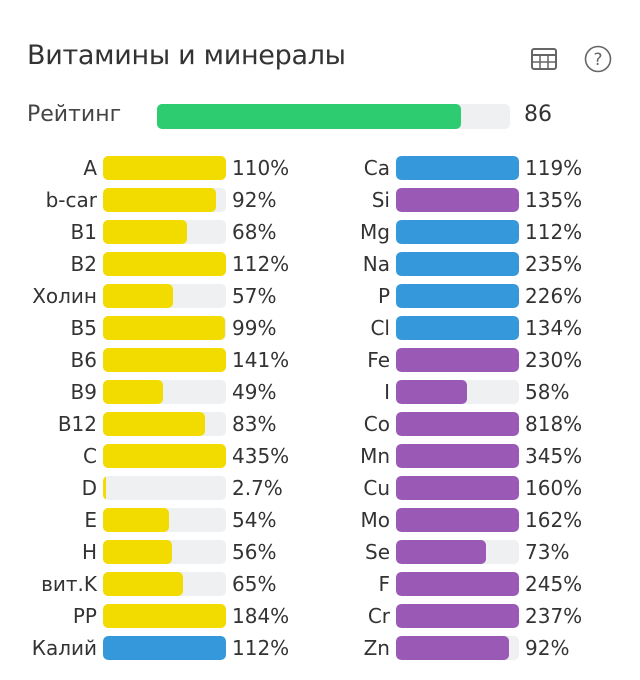  What do you see at coordinates (554, 168) in the screenshot?
I see `nutrient-percent: 119%` at bounding box center [554, 168].